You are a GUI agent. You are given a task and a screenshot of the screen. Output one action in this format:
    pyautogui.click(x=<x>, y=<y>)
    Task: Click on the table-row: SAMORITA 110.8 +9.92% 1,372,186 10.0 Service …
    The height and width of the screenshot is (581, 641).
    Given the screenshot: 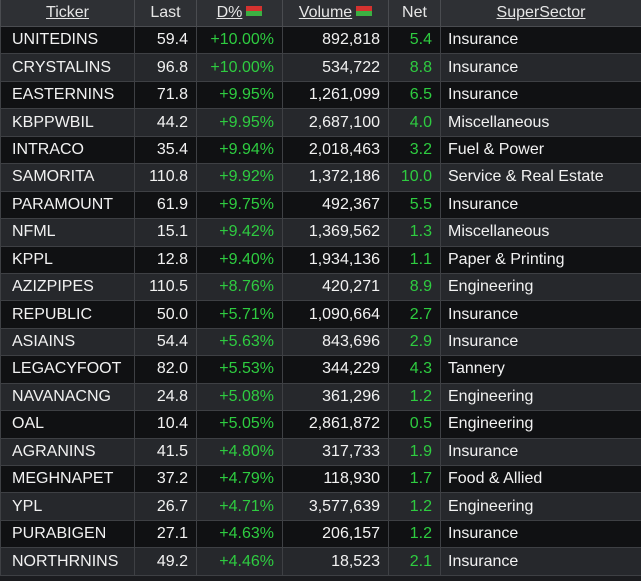 What is the action you would take?
    pyautogui.click(x=320, y=177)
    